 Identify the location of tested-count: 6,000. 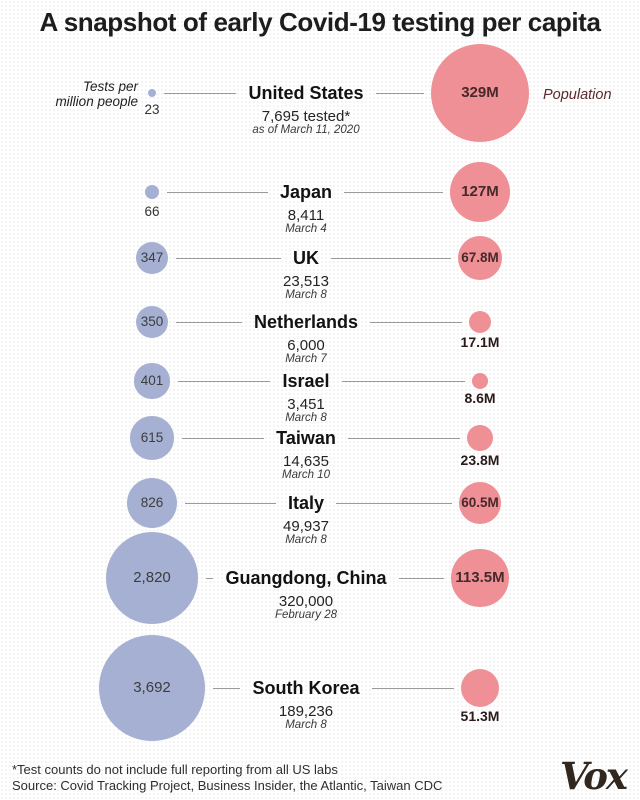
(306, 345).